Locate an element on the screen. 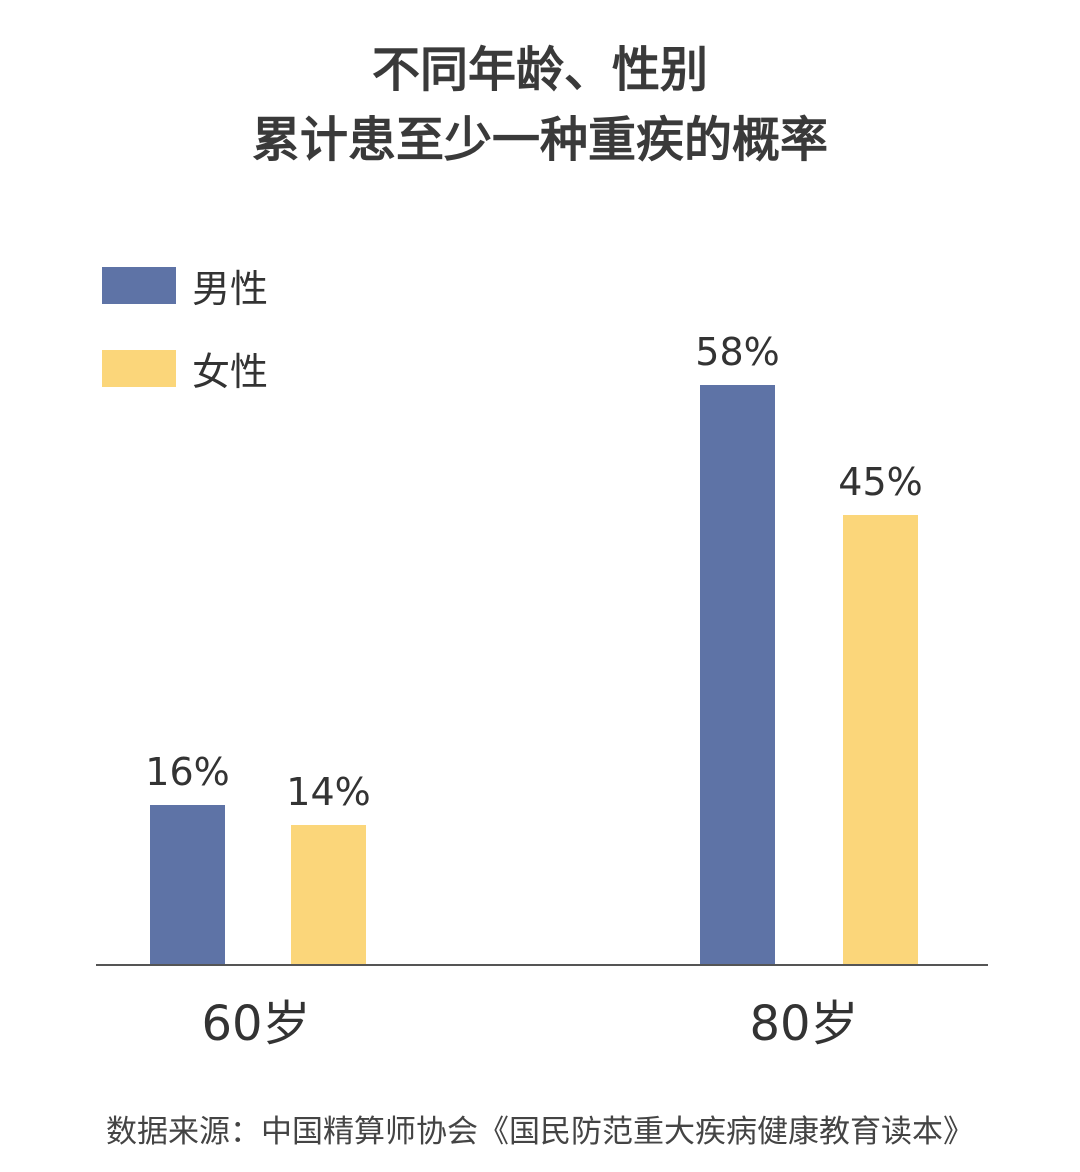 The image size is (1080, 1172). data-source-note: 数据来源：中国精算师协会《国民防范重大疾病健康教育读本》 is located at coordinates (540, 1132).